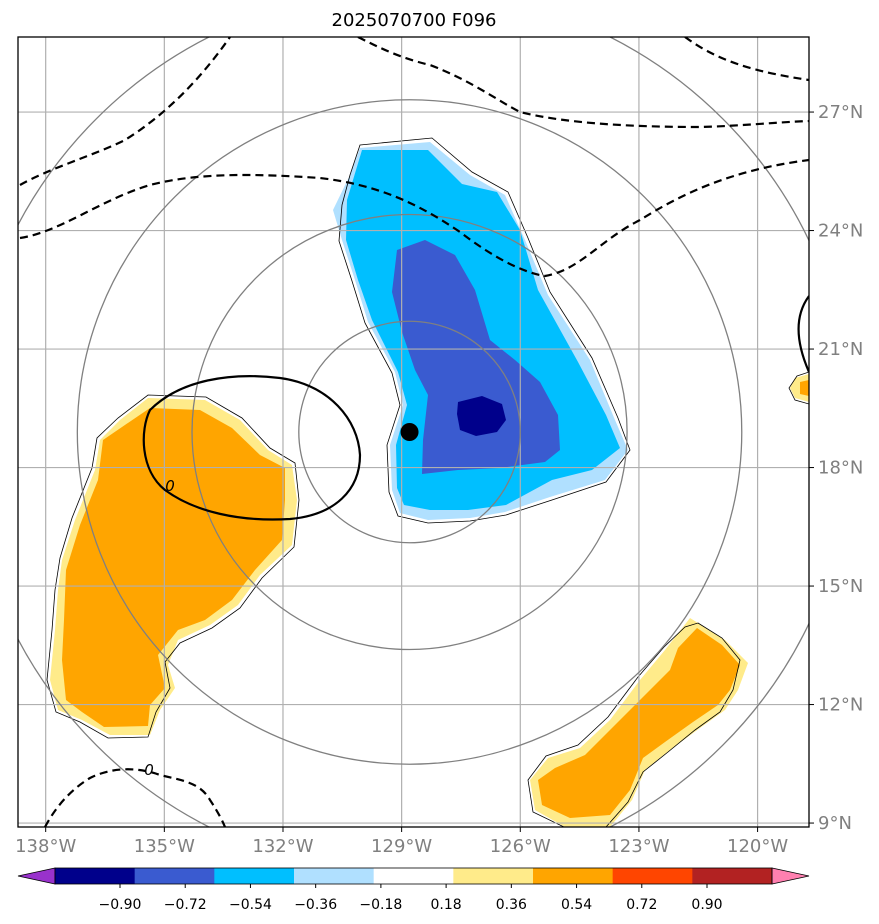  Describe the element at coordinates (173, 567) in the screenshot. I see `shade-pos-west` at that location.